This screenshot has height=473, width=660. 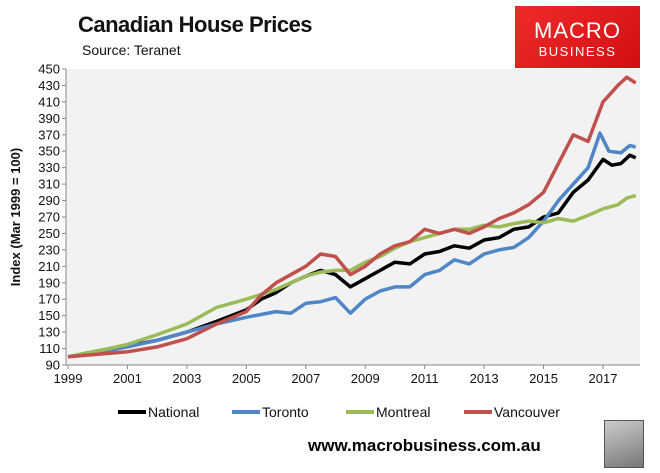 What do you see at coordinates (49, 266) in the screenshot?
I see `y-tick-label: 210` at bounding box center [49, 266].